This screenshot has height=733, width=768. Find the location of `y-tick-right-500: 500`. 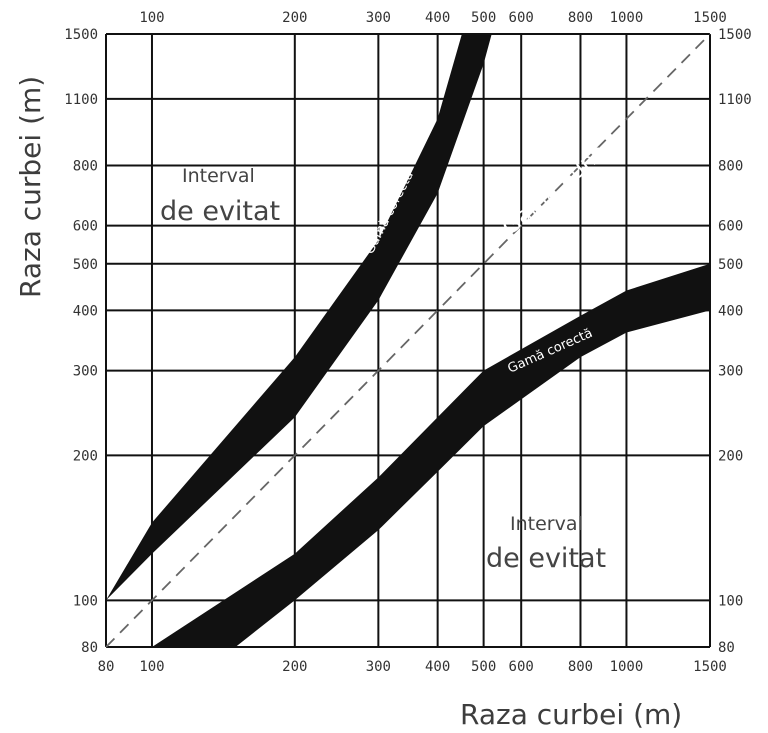

y-tick-right-500: 500 is located at coordinates (730, 265).